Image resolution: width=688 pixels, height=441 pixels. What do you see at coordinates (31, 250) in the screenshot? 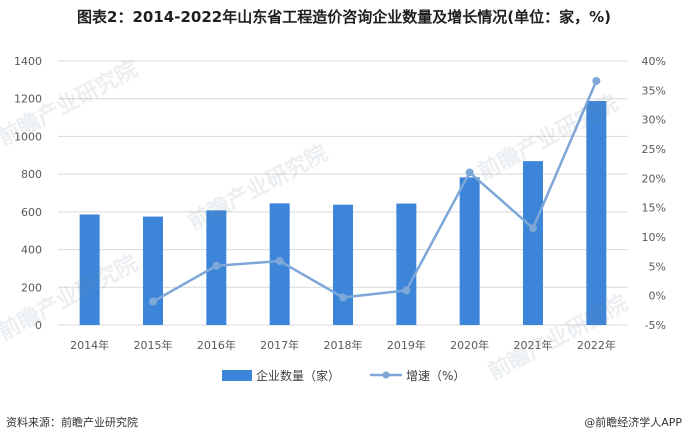
I see `left-tick-label: 400` at bounding box center [31, 250].